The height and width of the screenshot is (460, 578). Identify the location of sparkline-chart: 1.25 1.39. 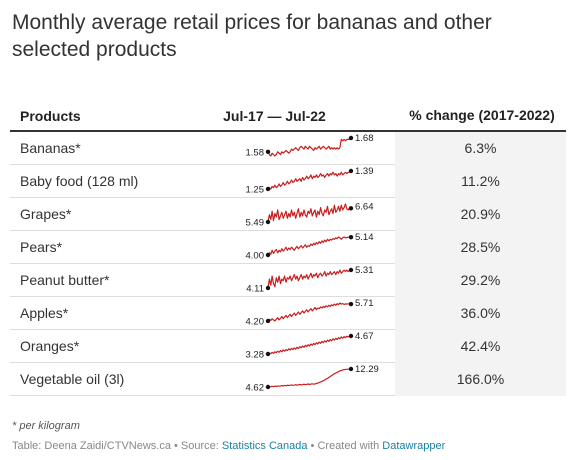
(310, 181).